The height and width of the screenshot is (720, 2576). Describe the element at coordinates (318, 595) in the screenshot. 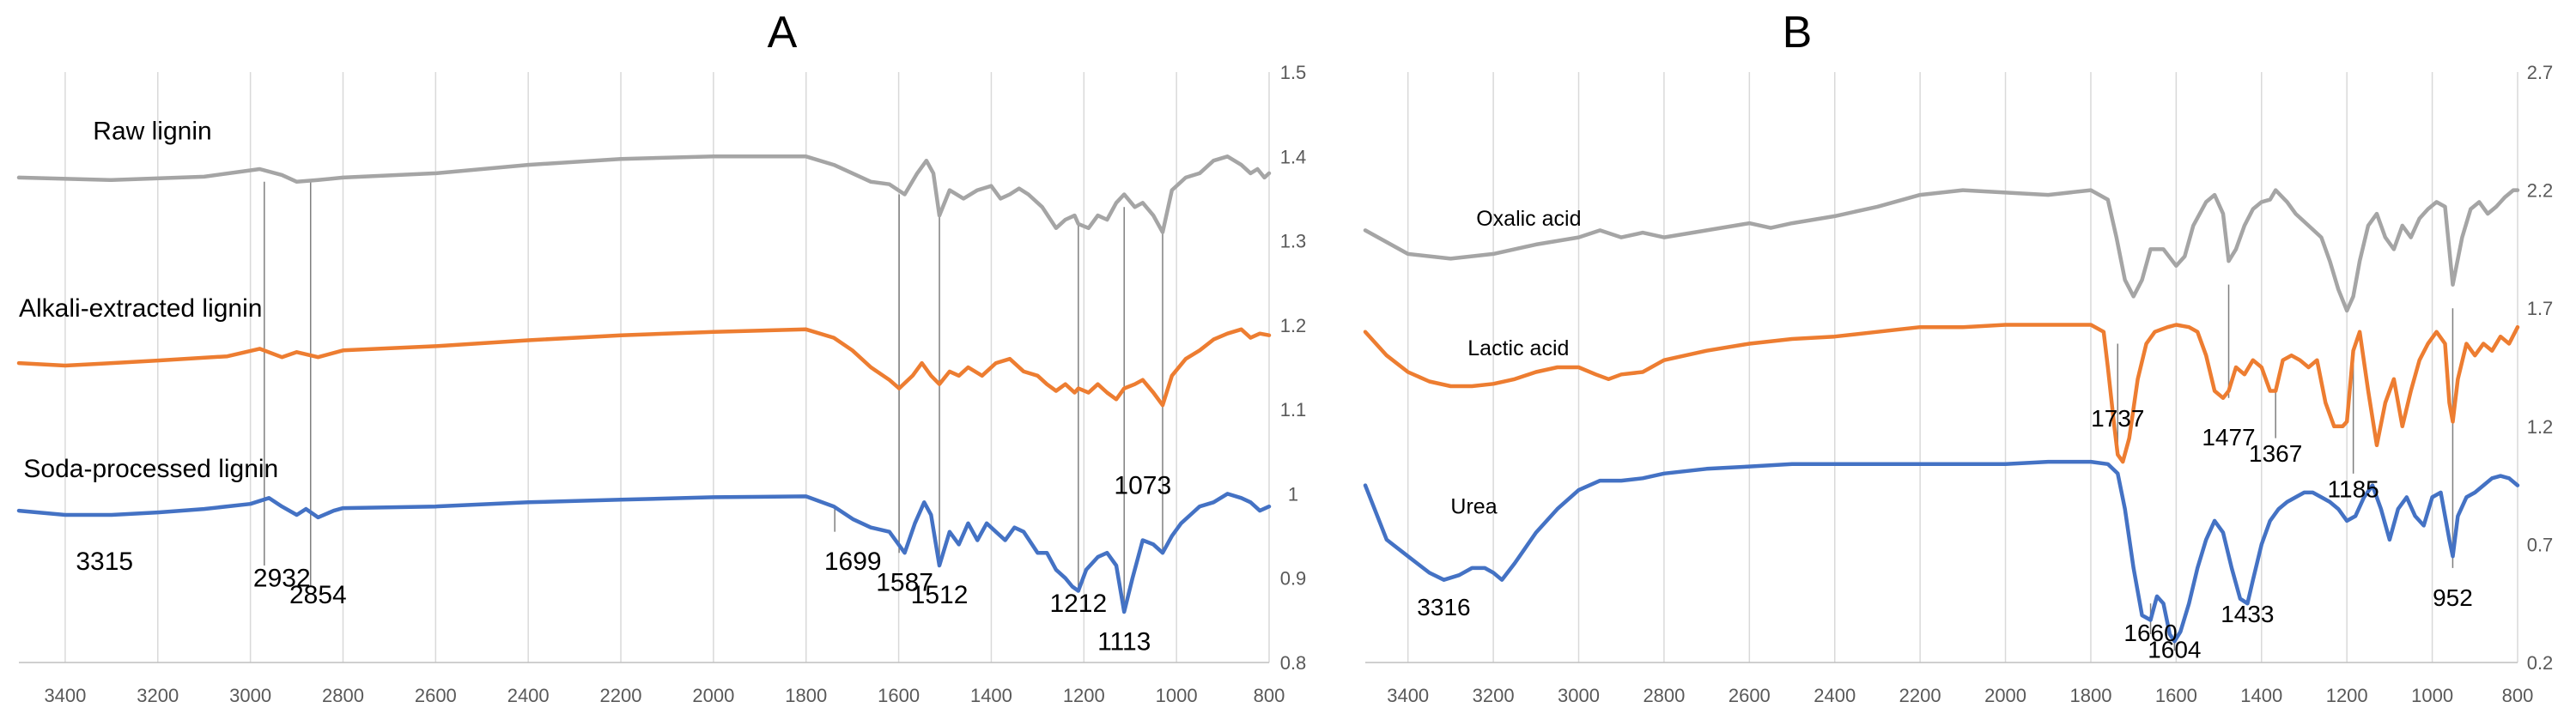

I see `peak-label: 2854` at that location.